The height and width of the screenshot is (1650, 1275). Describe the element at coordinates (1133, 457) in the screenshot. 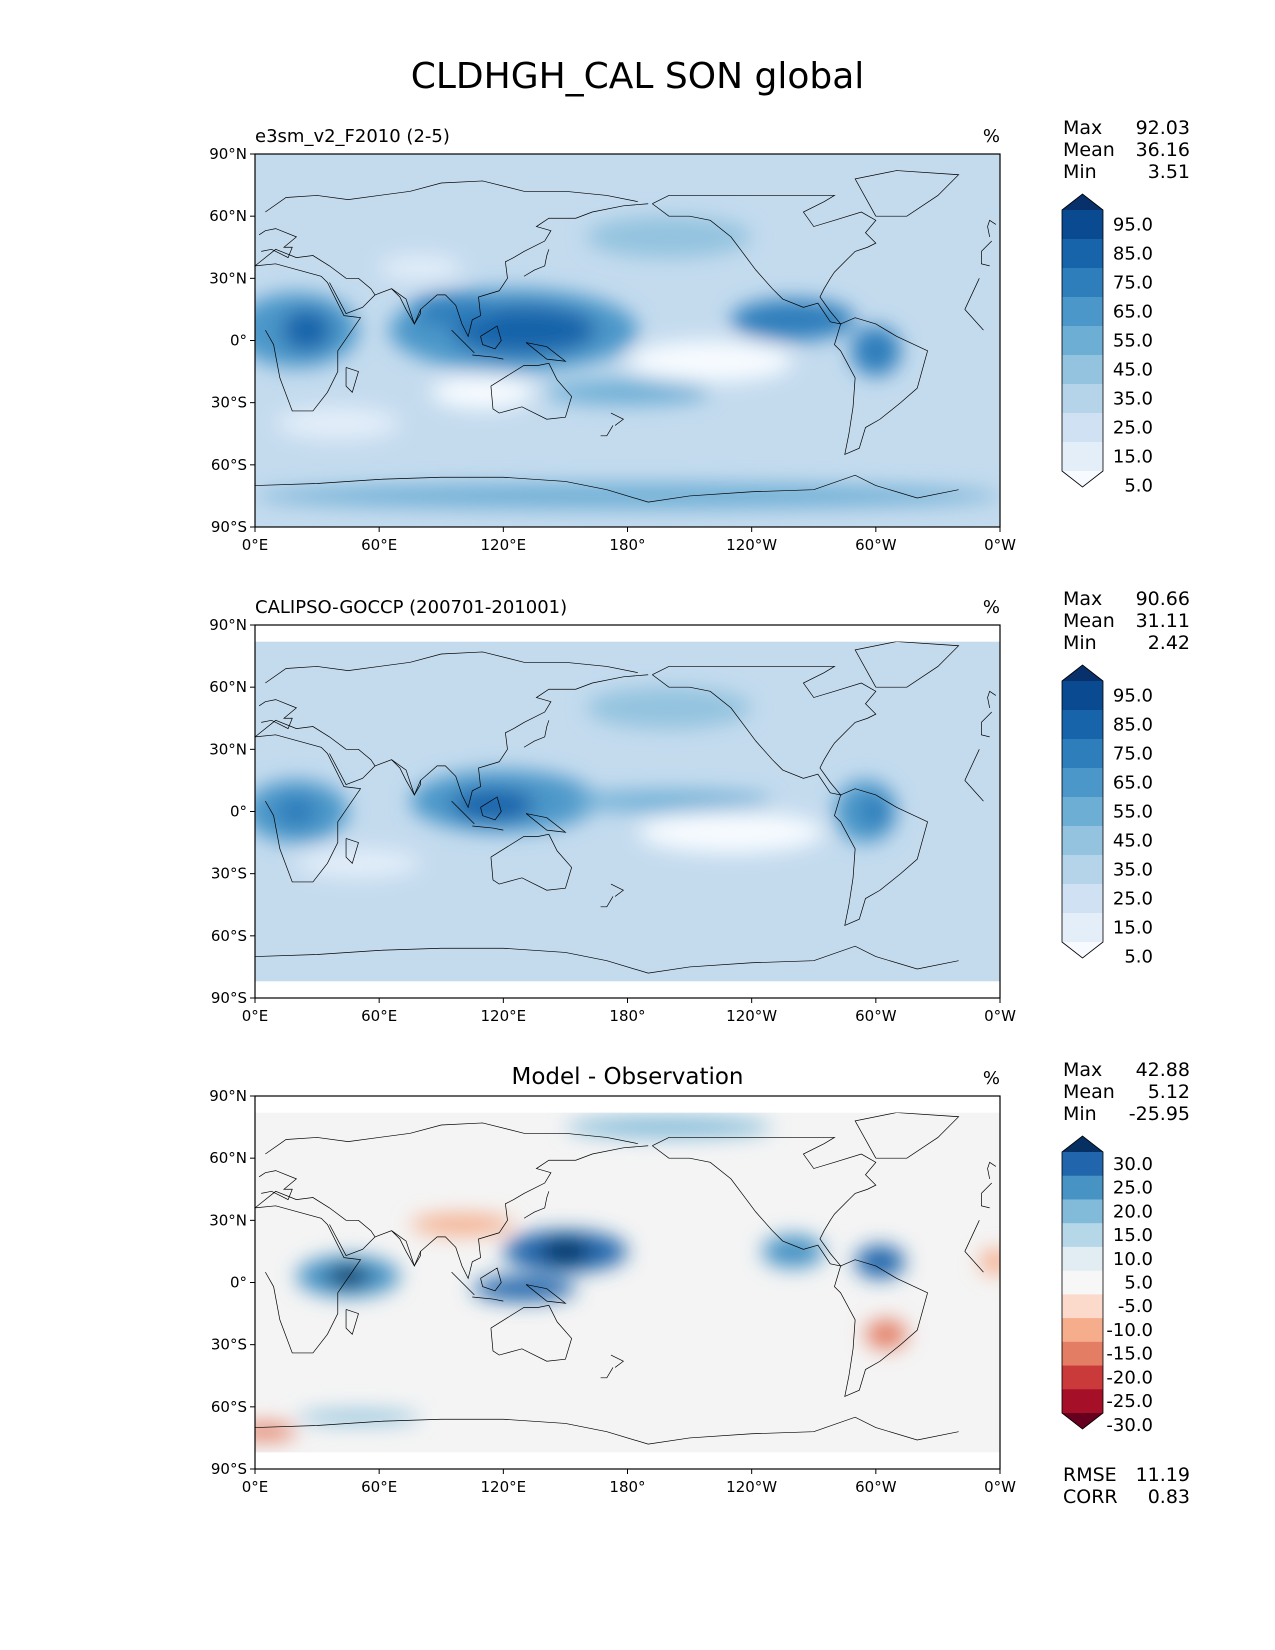

I see `colorbar-tick-label: 15.0` at that location.